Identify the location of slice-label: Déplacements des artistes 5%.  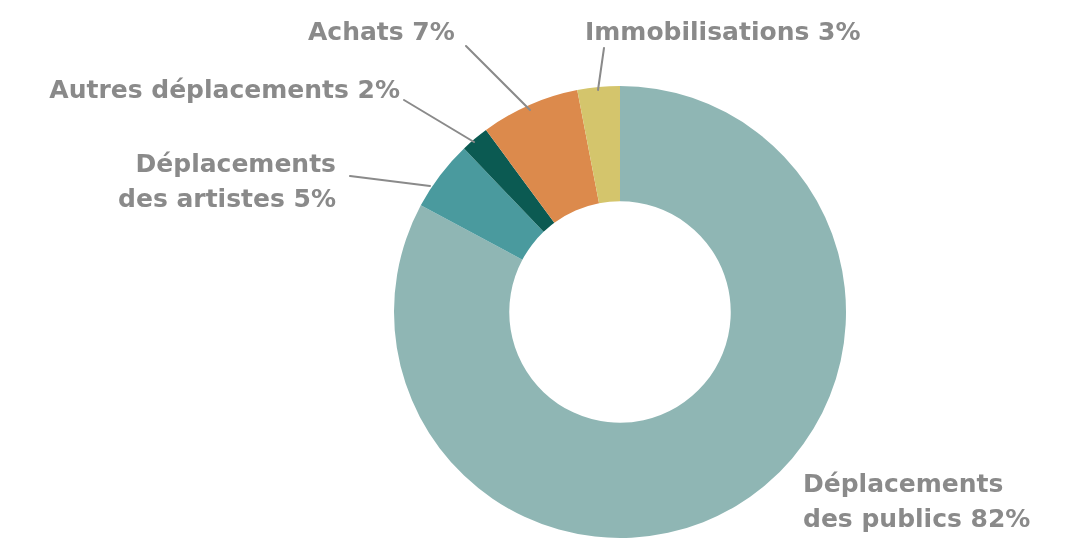
(227, 181).